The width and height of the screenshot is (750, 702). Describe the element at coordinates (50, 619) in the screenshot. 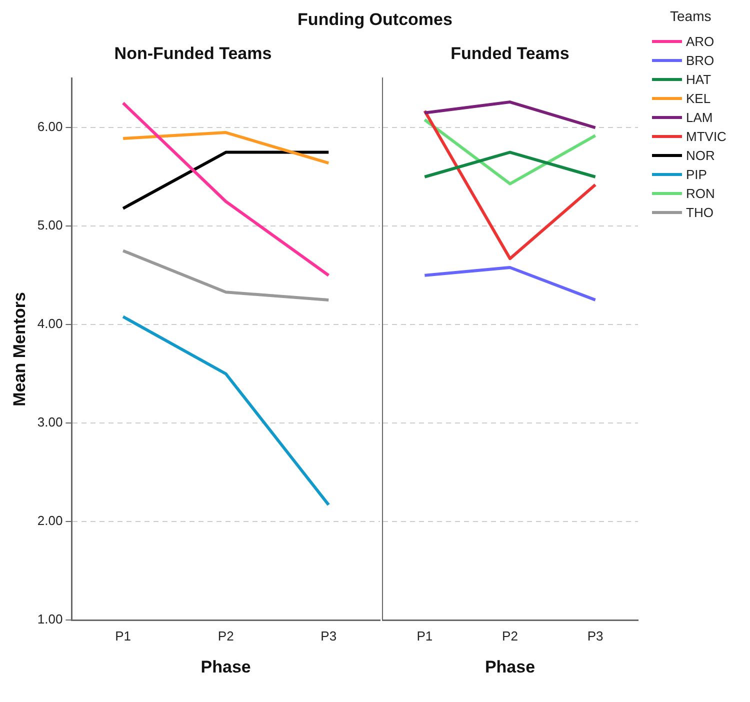

I see `y-tick-label: 1.00` at that location.